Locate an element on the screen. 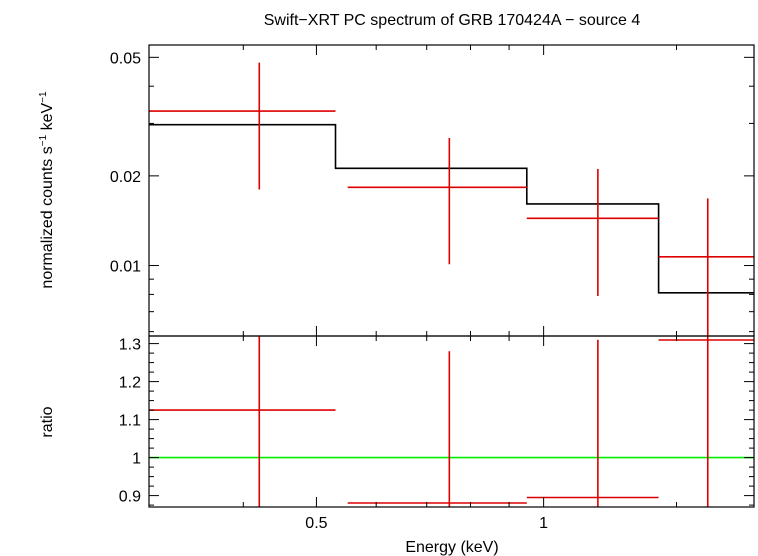 This screenshot has width=758, height=556. y-label-base: normalized counts s is located at coordinates (47, 217).